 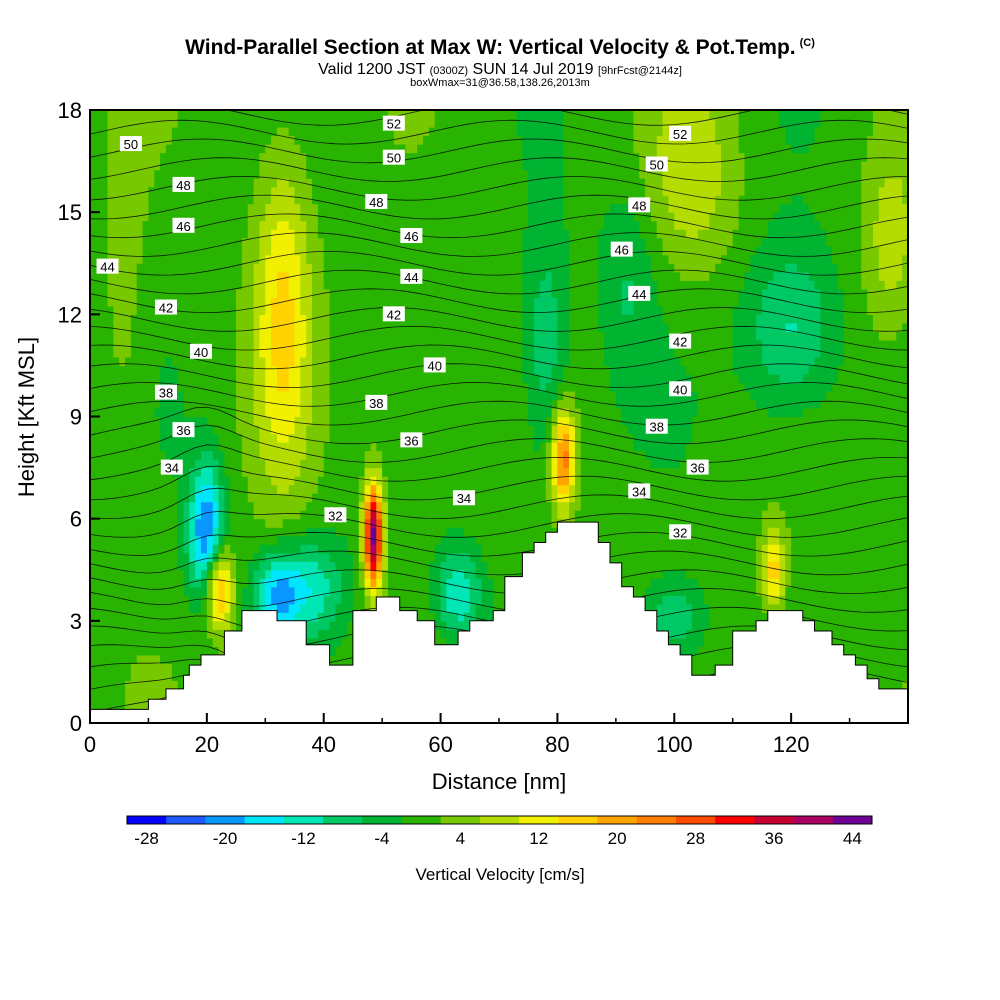 What do you see at coordinates (499, 831) in the screenshot?
I see `colorbar: -28 -20 -12 -4 4 12 20 28 36 44` at bounding box center [499, 831].